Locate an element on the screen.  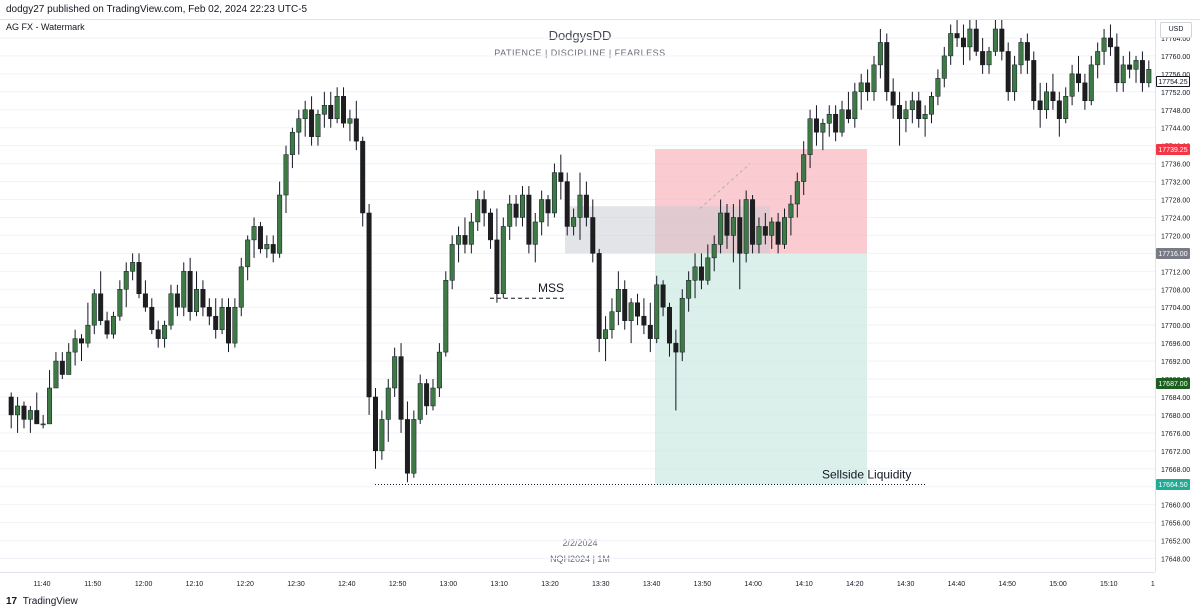
price-tag: 17687.00 is located at coordinates (1173, 383).